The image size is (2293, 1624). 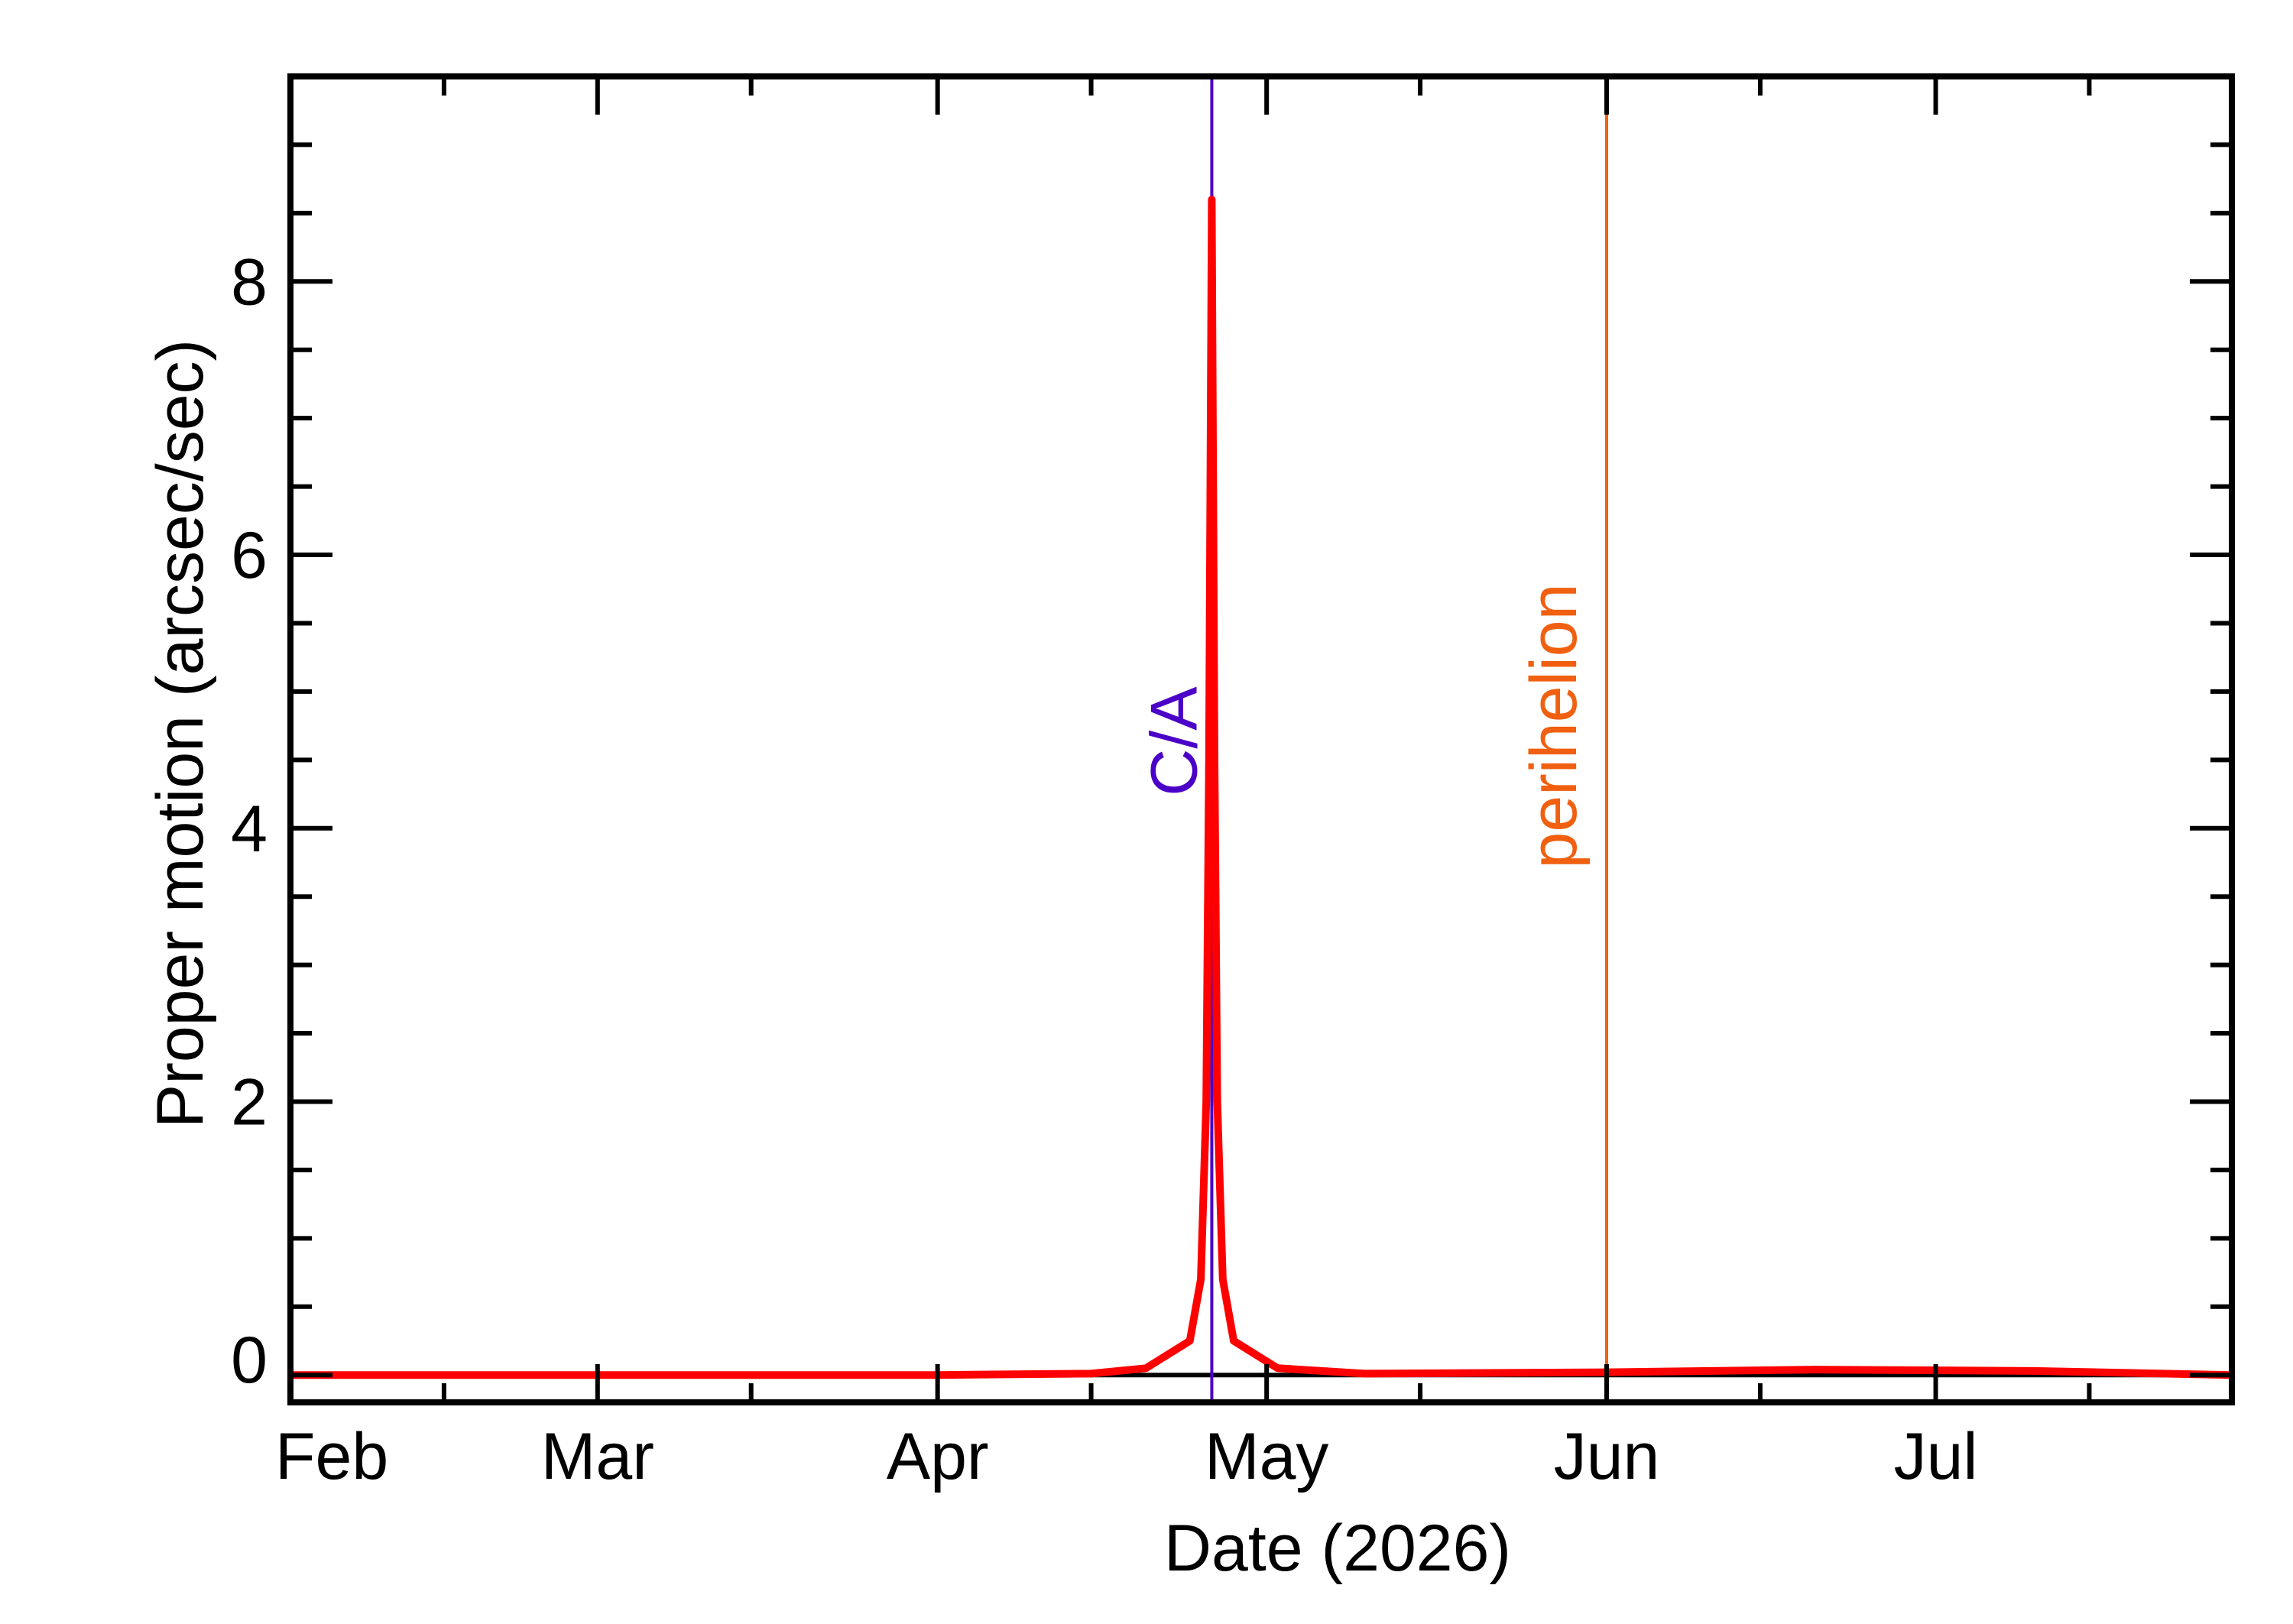 What do you see at coordinates (249, 1102) in the screenshot?
I see `y-tick-label-1: 2` at bounding box center [249, 1102].